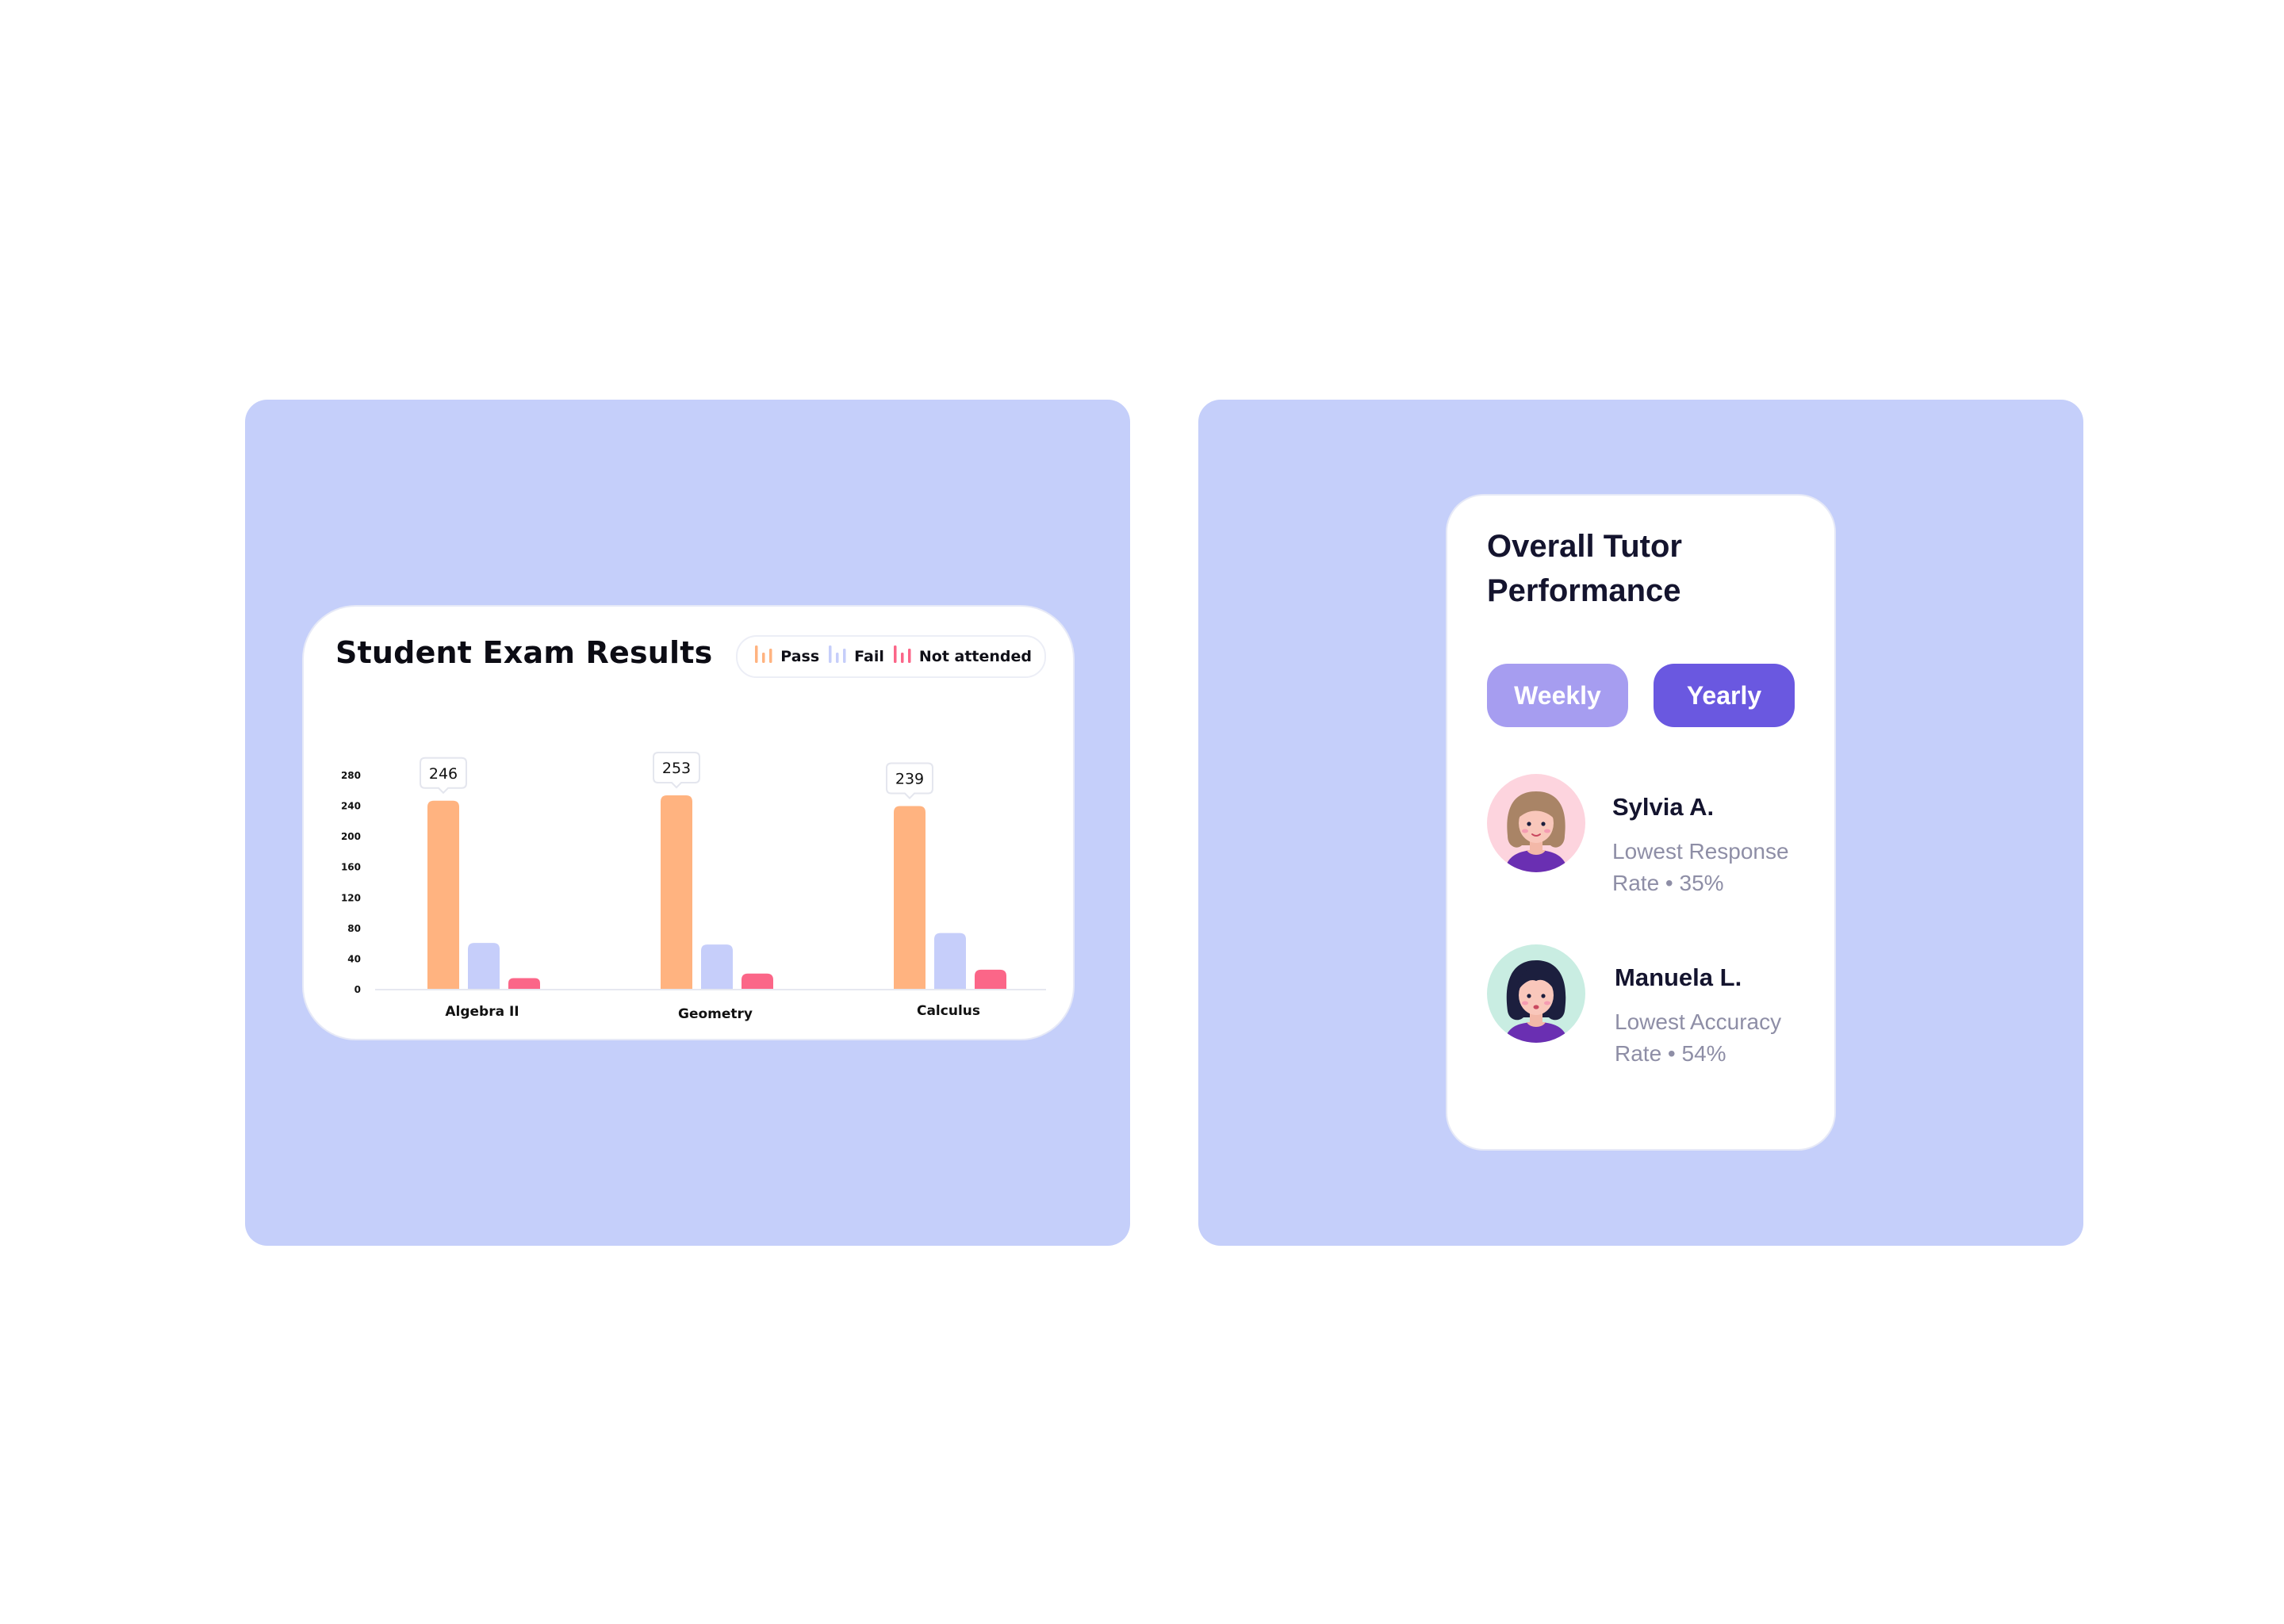  Describe the element at coordinates (1678, 977) in the screenshot. I see `tutor-name: Manuela L.` at that location.